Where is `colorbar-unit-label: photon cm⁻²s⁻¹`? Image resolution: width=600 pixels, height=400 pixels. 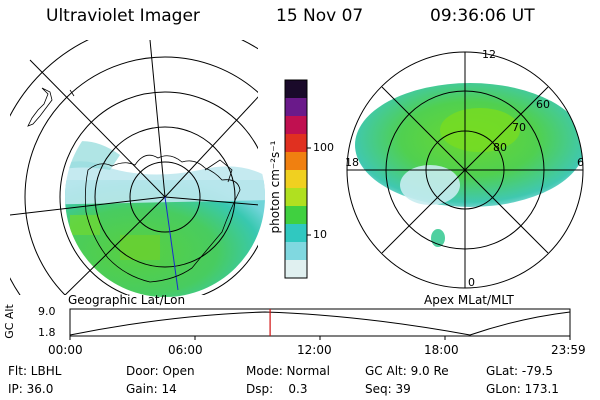
colorbar-unit-label: photon cm⁻²s⁻¹ is located at coordinates (275, 187).